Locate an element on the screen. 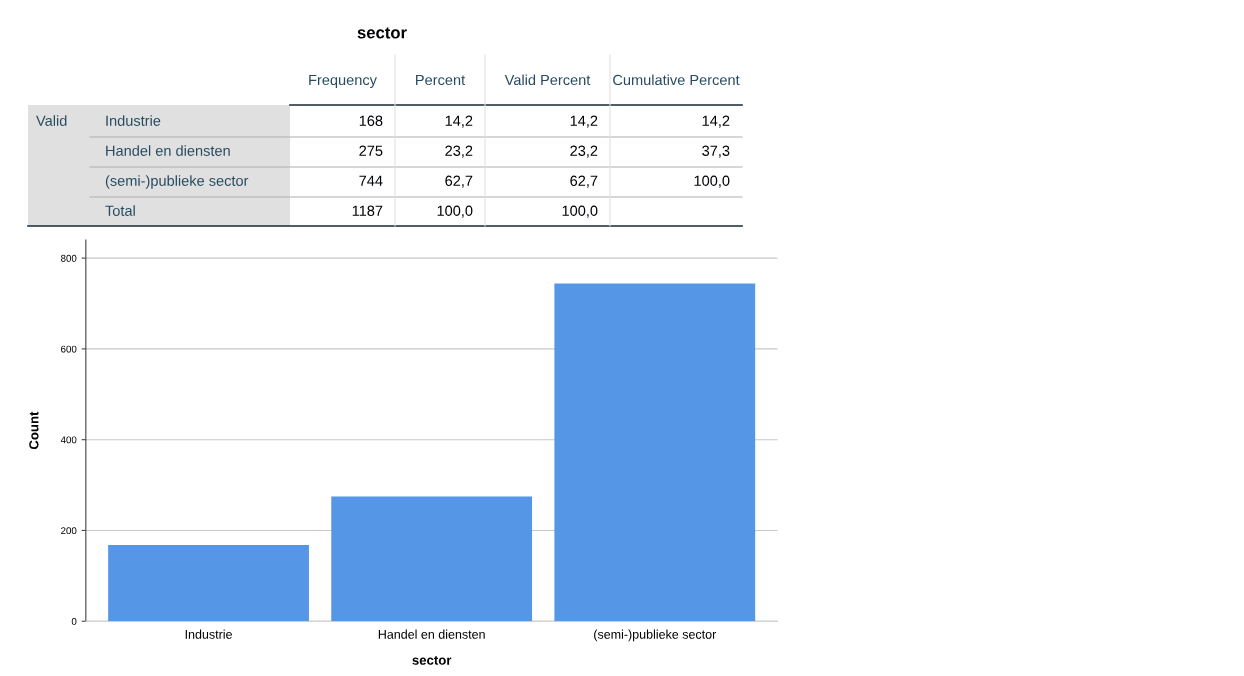 The width and height of the screenshot is (1244, 676). y-tick-label: 400 is located at coordinates (68, 440).